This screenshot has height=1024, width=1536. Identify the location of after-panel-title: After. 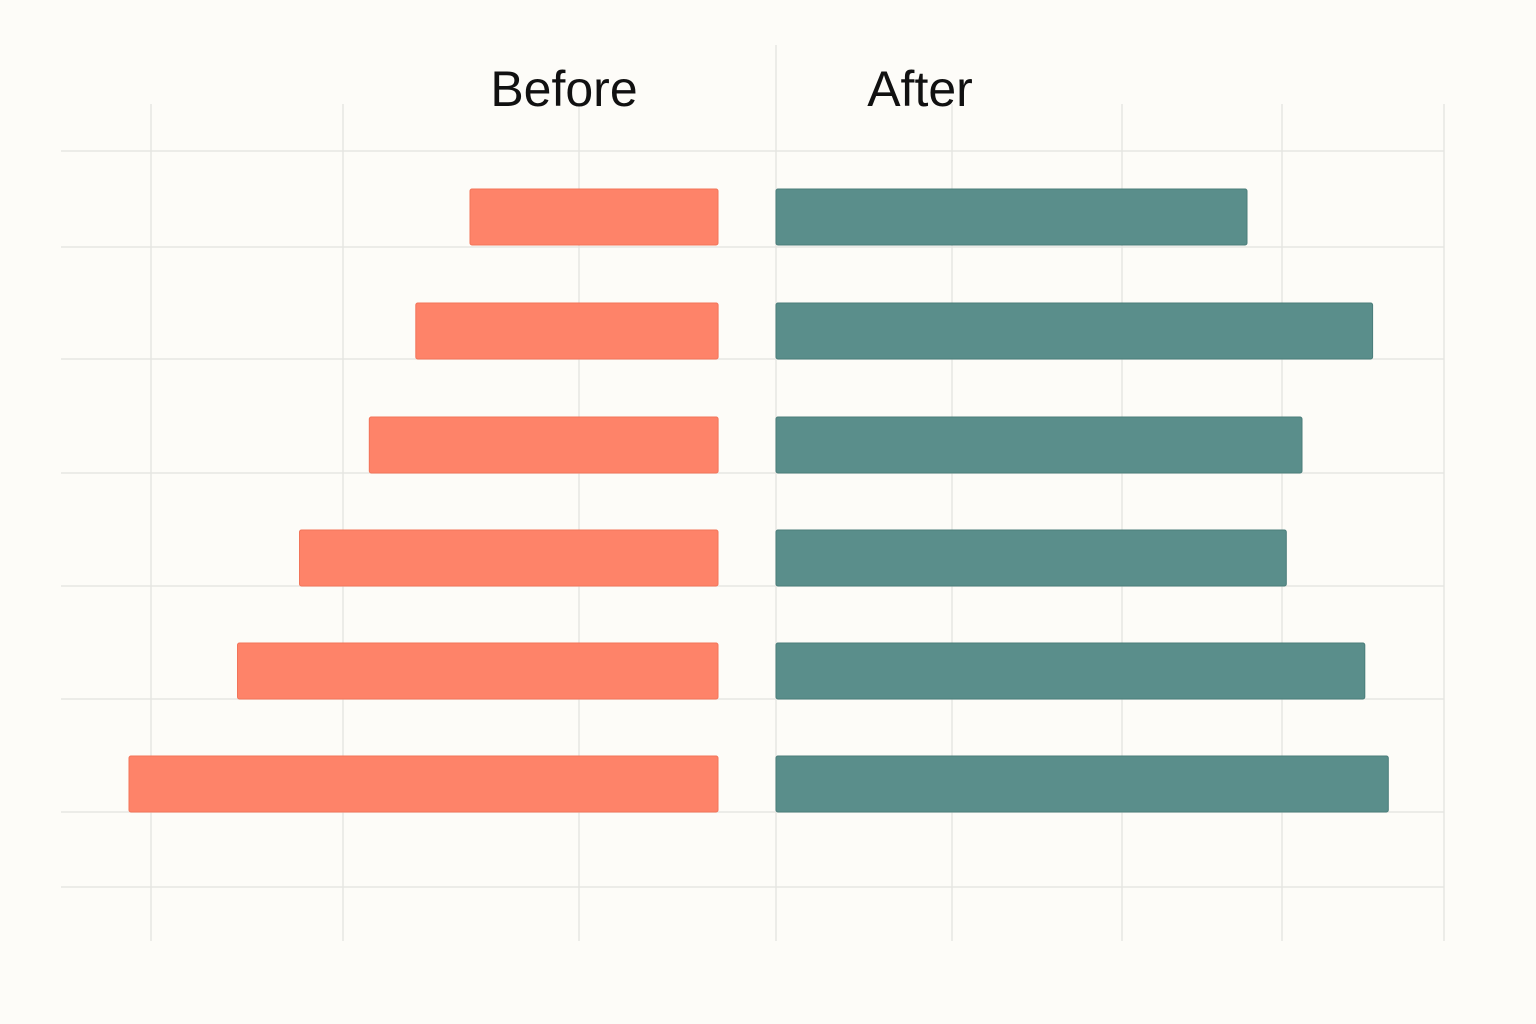
(920, 89).